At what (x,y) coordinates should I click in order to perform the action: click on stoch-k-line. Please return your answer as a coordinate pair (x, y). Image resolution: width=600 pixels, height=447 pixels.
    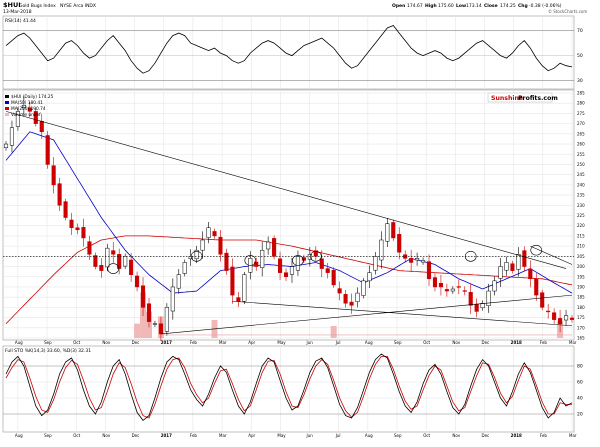
    Looking at the image, I should click on (289, 387).